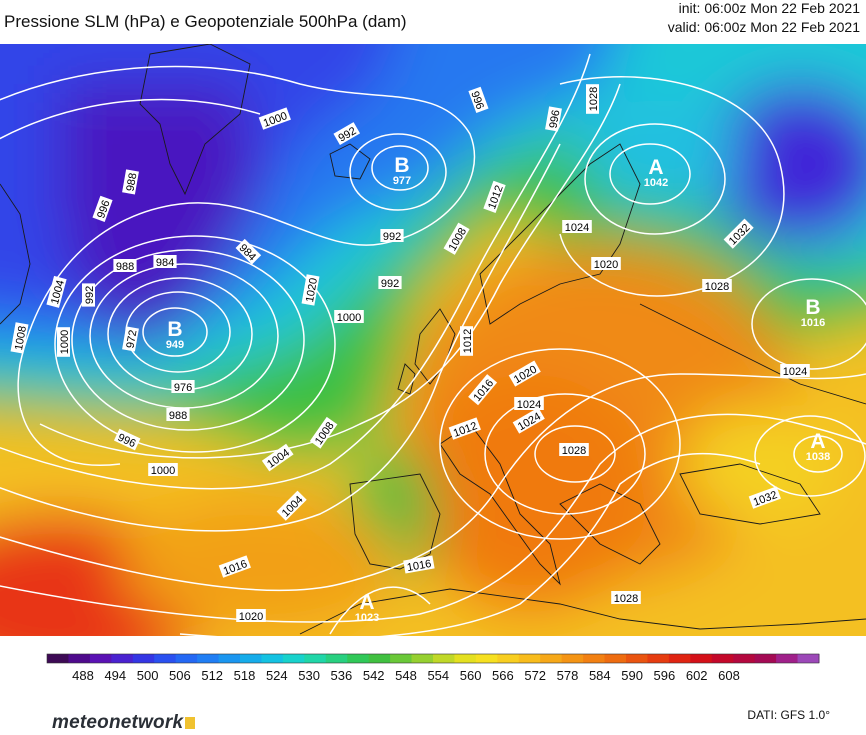 This screenshot has height=735, width=866. Describe the element at coordinates (277, 675) in the screenshot. I see `colorbar-tick-label: 524` at that location.